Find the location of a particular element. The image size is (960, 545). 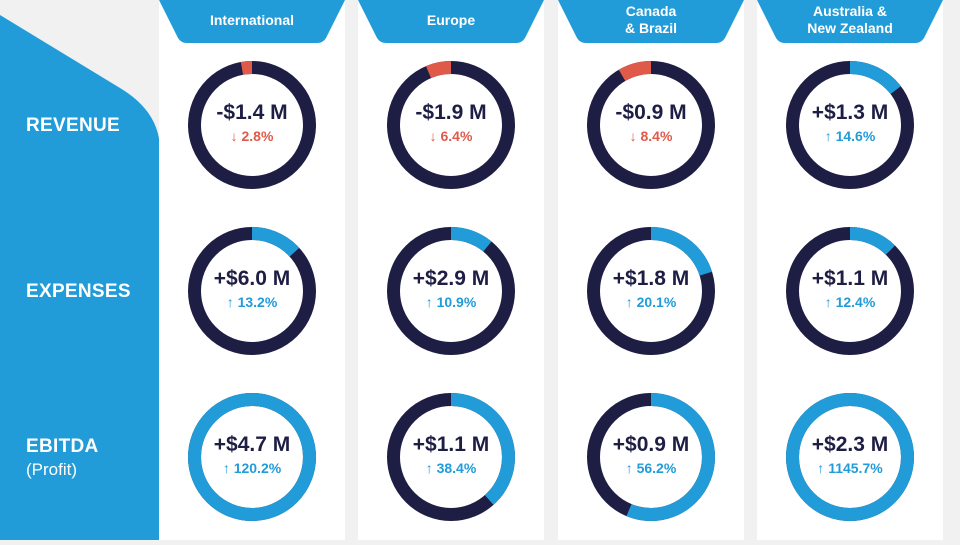

donut-gauge: -$1.9 M ↓ 6.4% is located at coordinates (451, 125).